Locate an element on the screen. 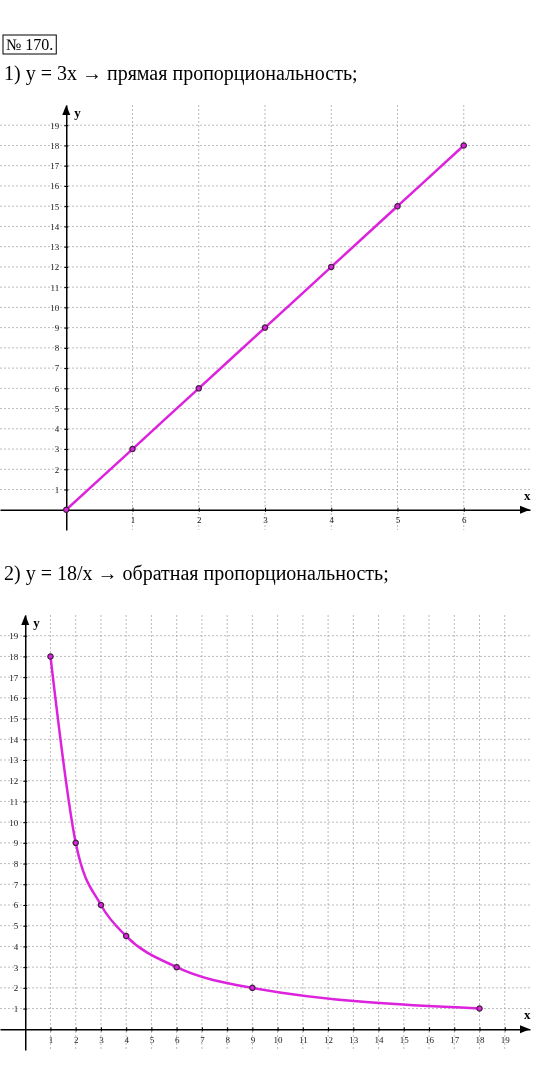 The height and width of the screenshot is (1079, 541). x-tick-label: 9 is located at coordinates (253, 1039).